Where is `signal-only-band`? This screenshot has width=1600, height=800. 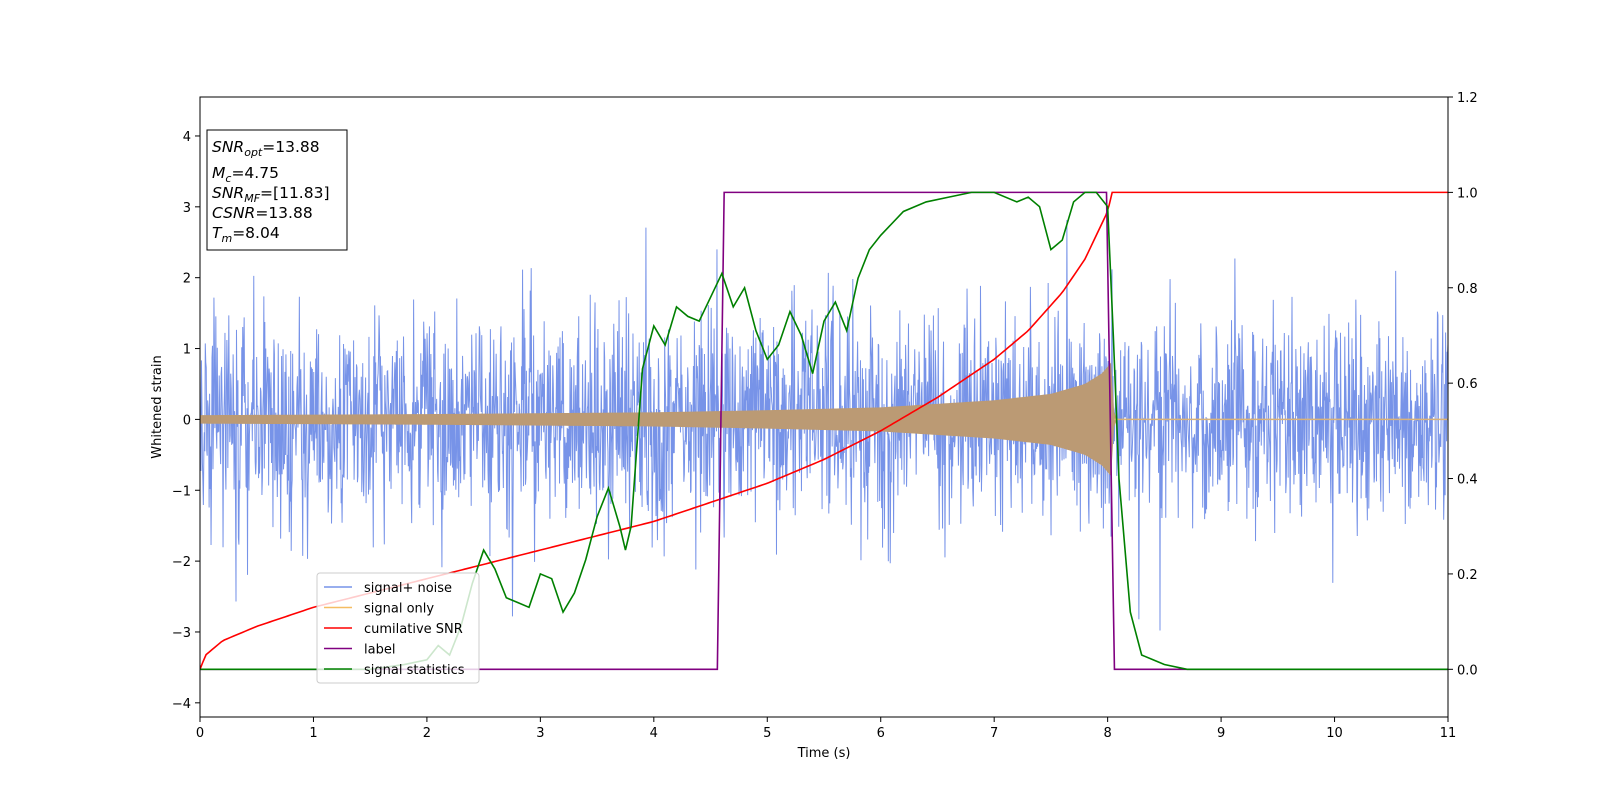 signal-only-band is located at coordinates (824, 419).